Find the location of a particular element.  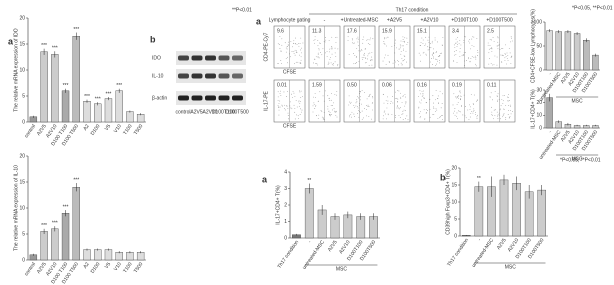

flow-y-label: CD4-PE-Cy7 is located at coordinates (266, 46).